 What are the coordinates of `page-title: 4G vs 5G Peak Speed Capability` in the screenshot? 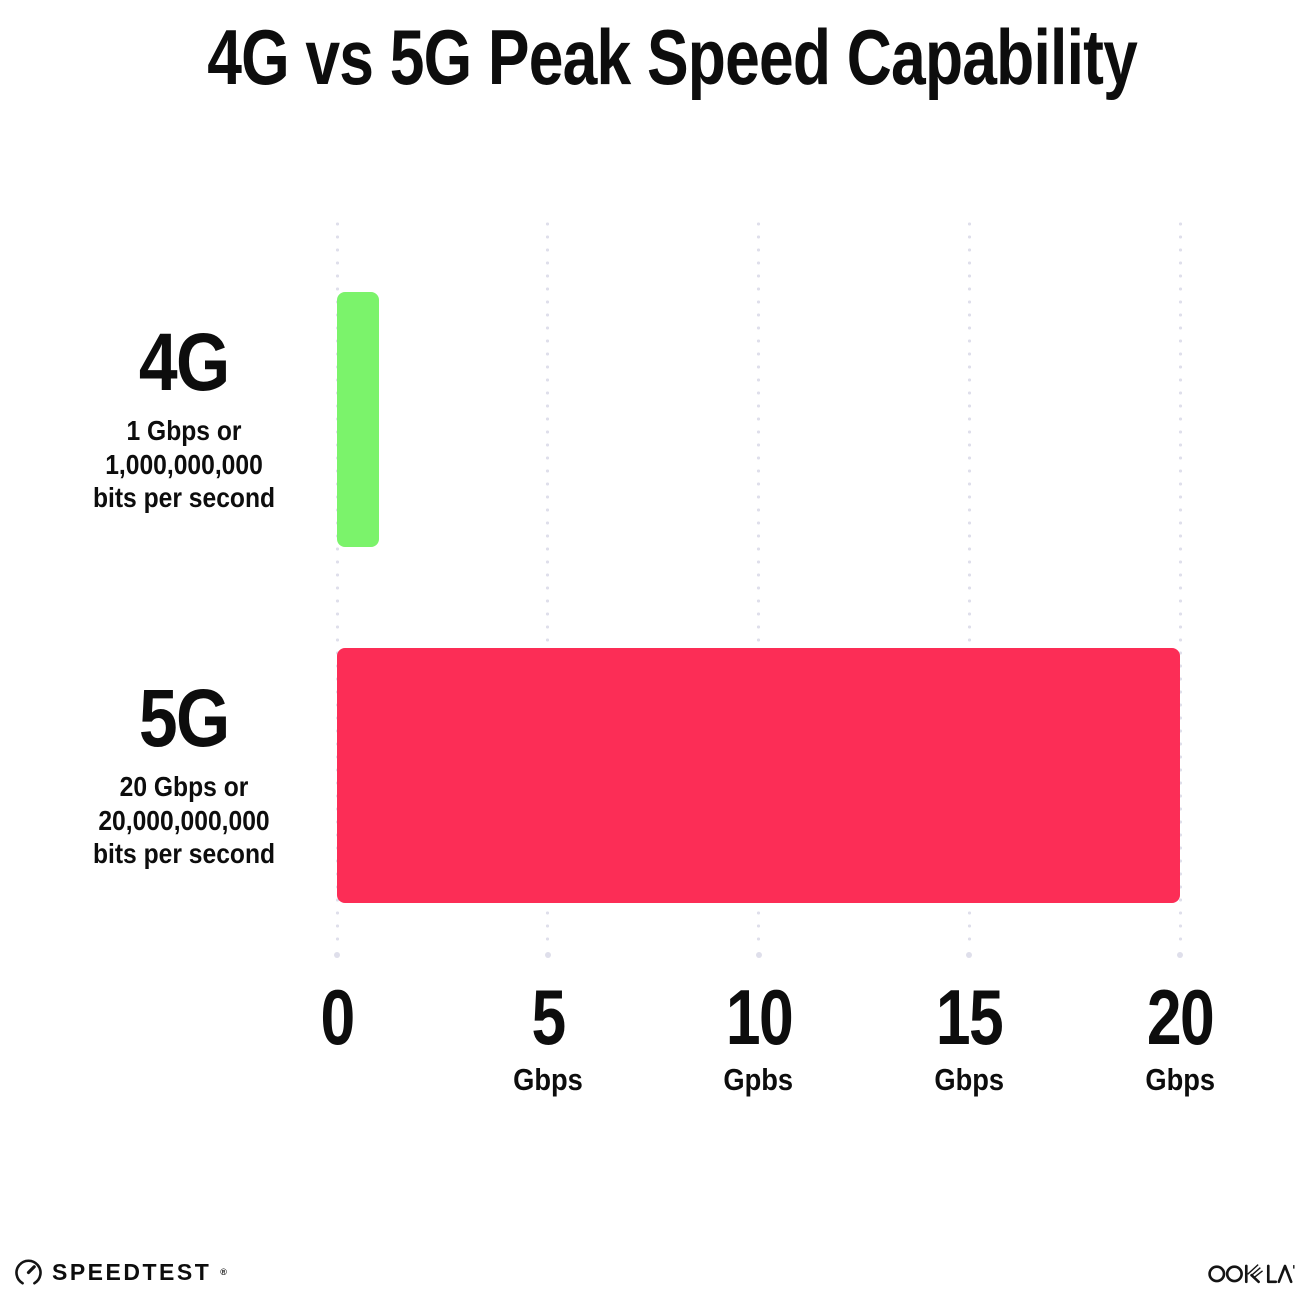 It's located at (672, 57).